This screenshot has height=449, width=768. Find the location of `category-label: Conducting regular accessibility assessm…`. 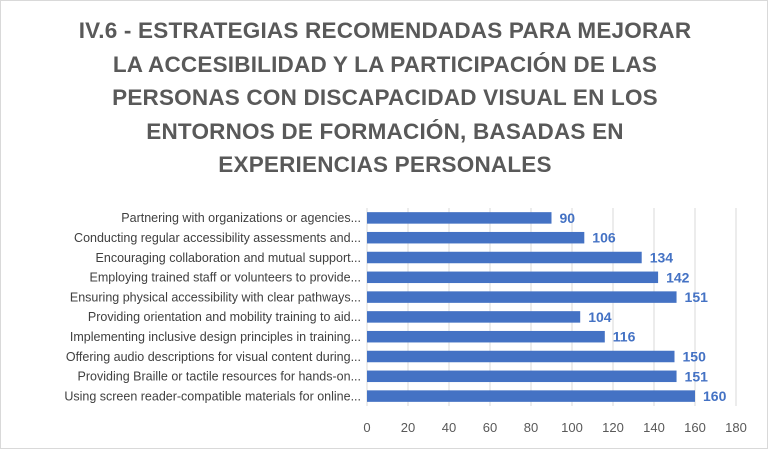

category-label: Conducting regular accessibility assessm… is located at coordinates (217, 238).